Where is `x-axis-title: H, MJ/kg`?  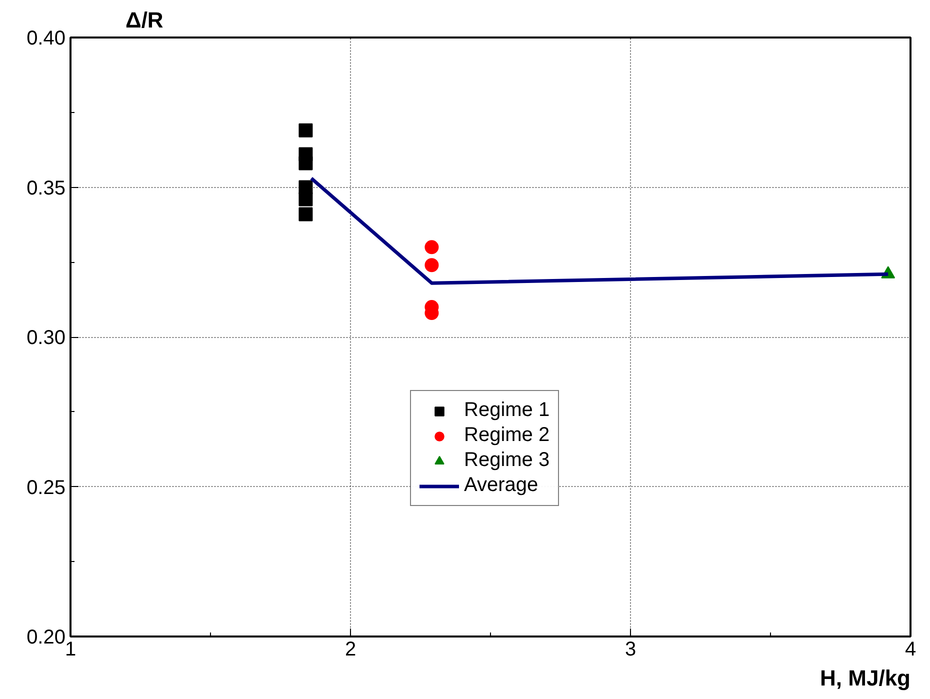
x-axis-title: H, MJ/kg is located at coordinates (865, 678).